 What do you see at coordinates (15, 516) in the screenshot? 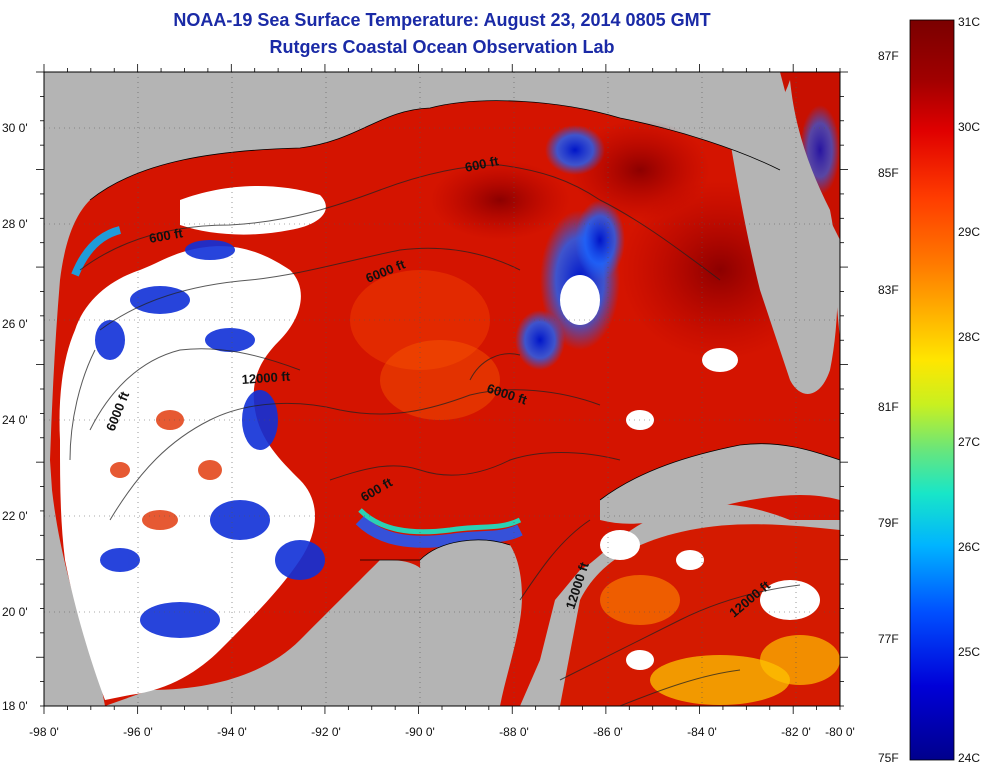
I see `lat-tick-label: 22 0'` at bounding box center [15, 516].